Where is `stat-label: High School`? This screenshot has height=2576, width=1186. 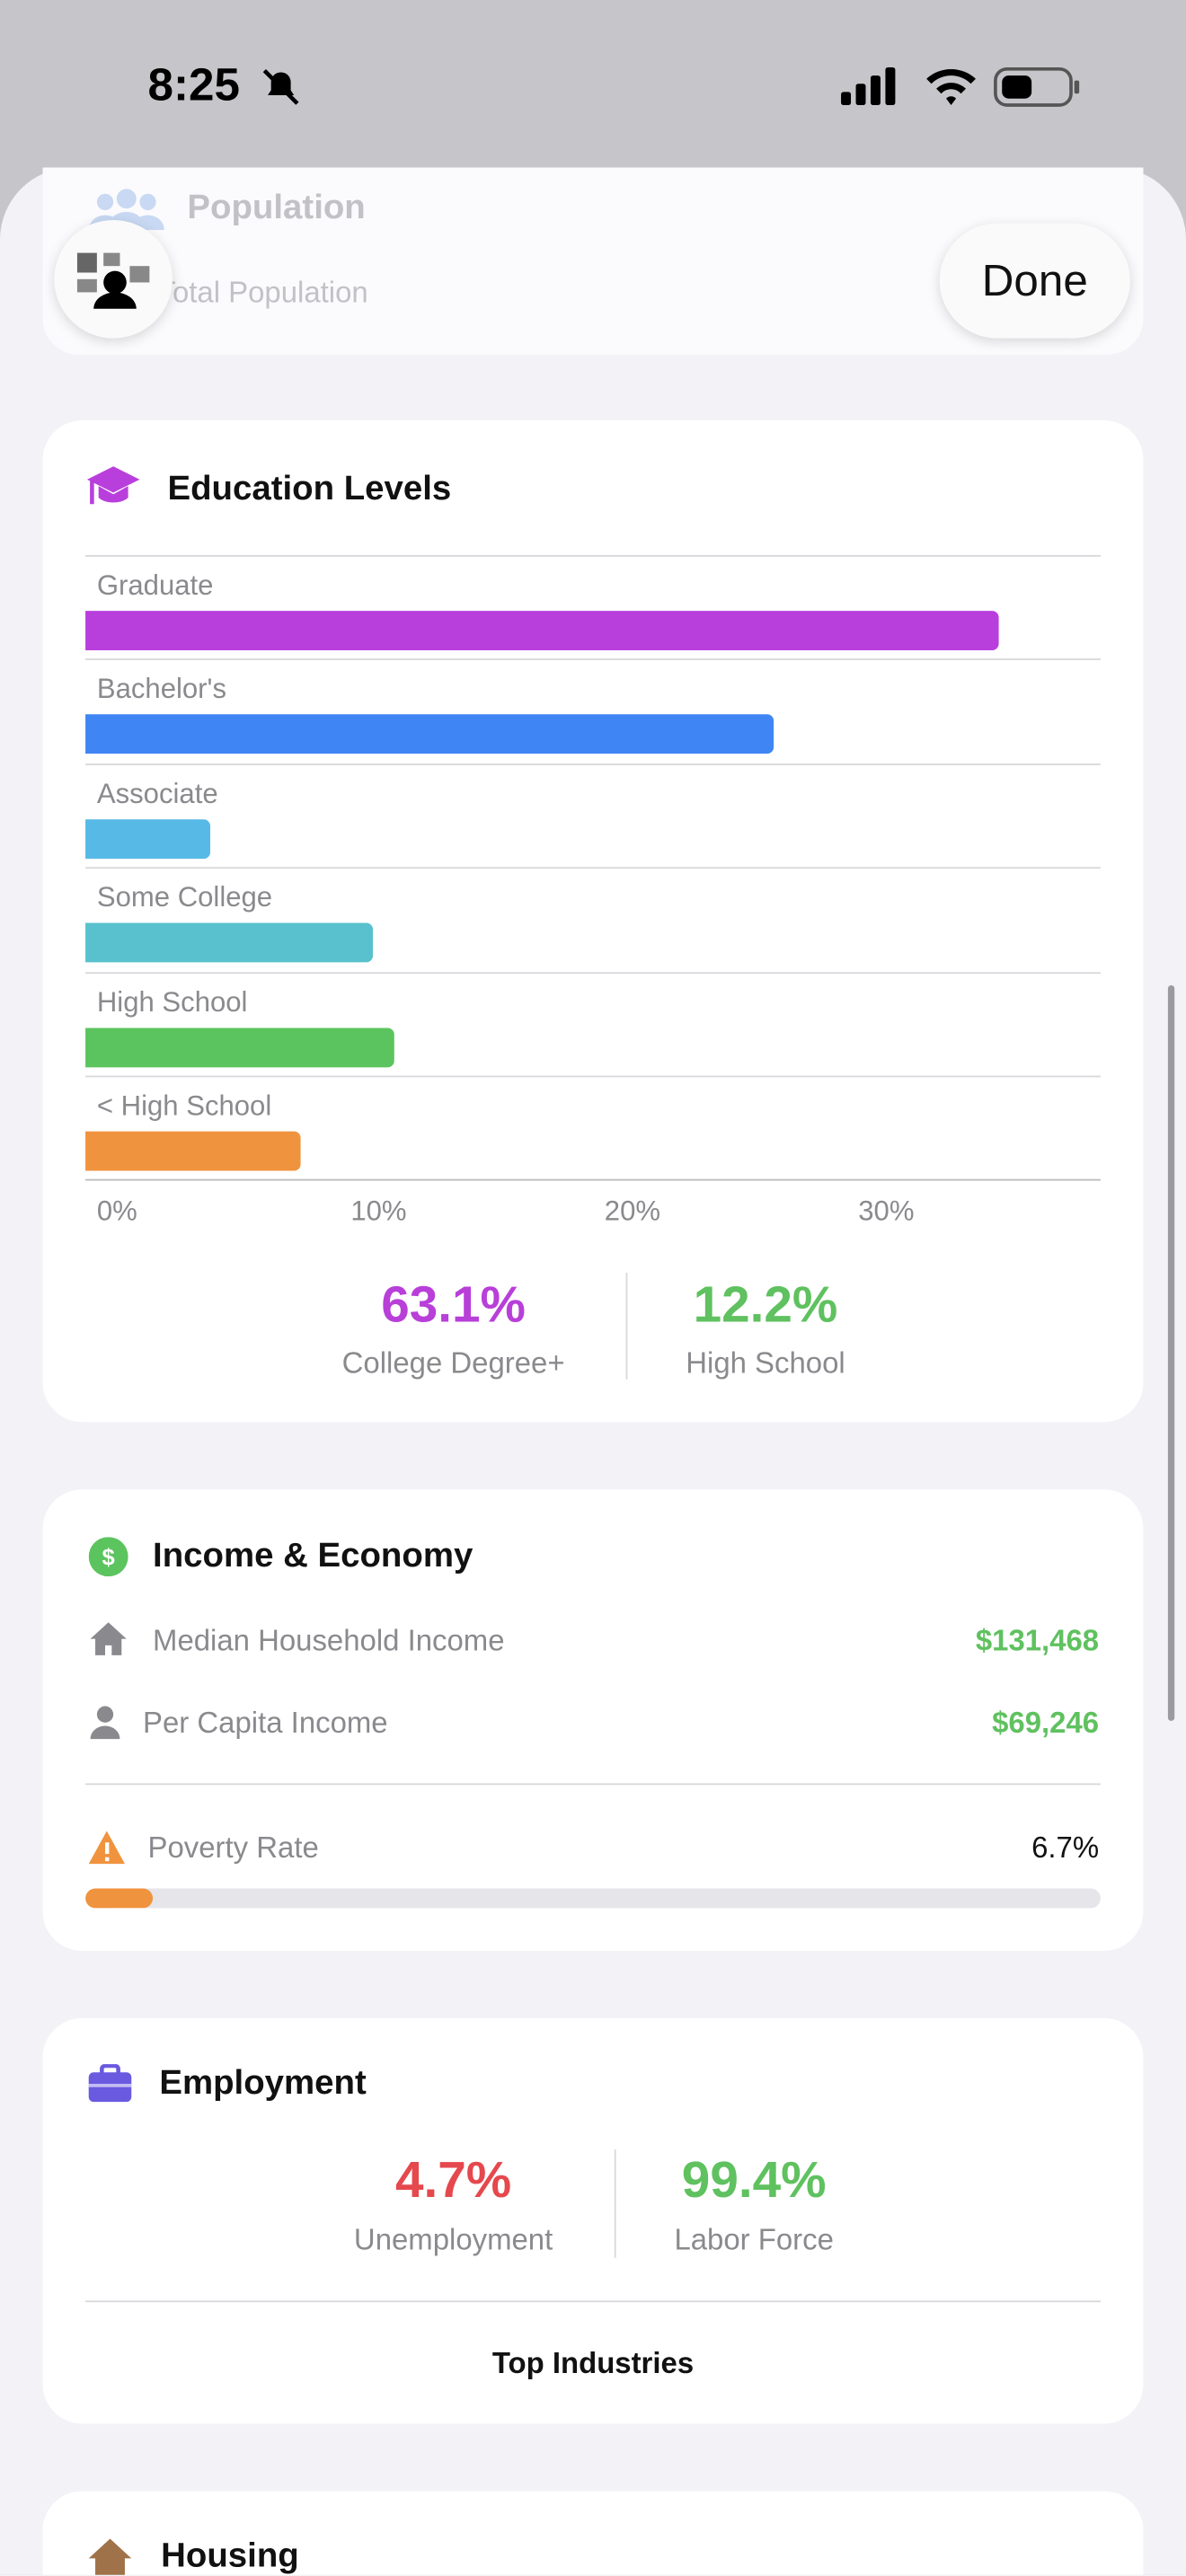 stat-label: High School is located at coordinates (765, 1363).